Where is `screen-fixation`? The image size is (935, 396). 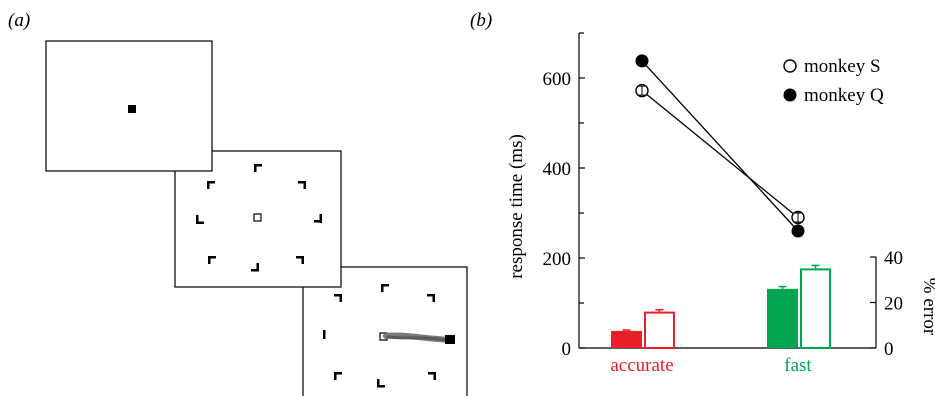 screen-fixation is located at coordinates (129, 106).